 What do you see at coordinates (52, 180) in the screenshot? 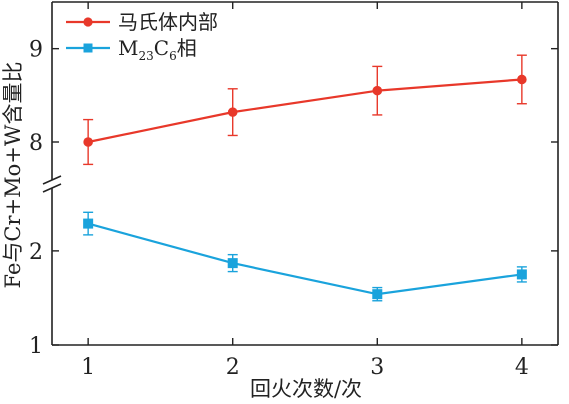
I see `axis-break-mark-top` at bounding box center [52, 180].